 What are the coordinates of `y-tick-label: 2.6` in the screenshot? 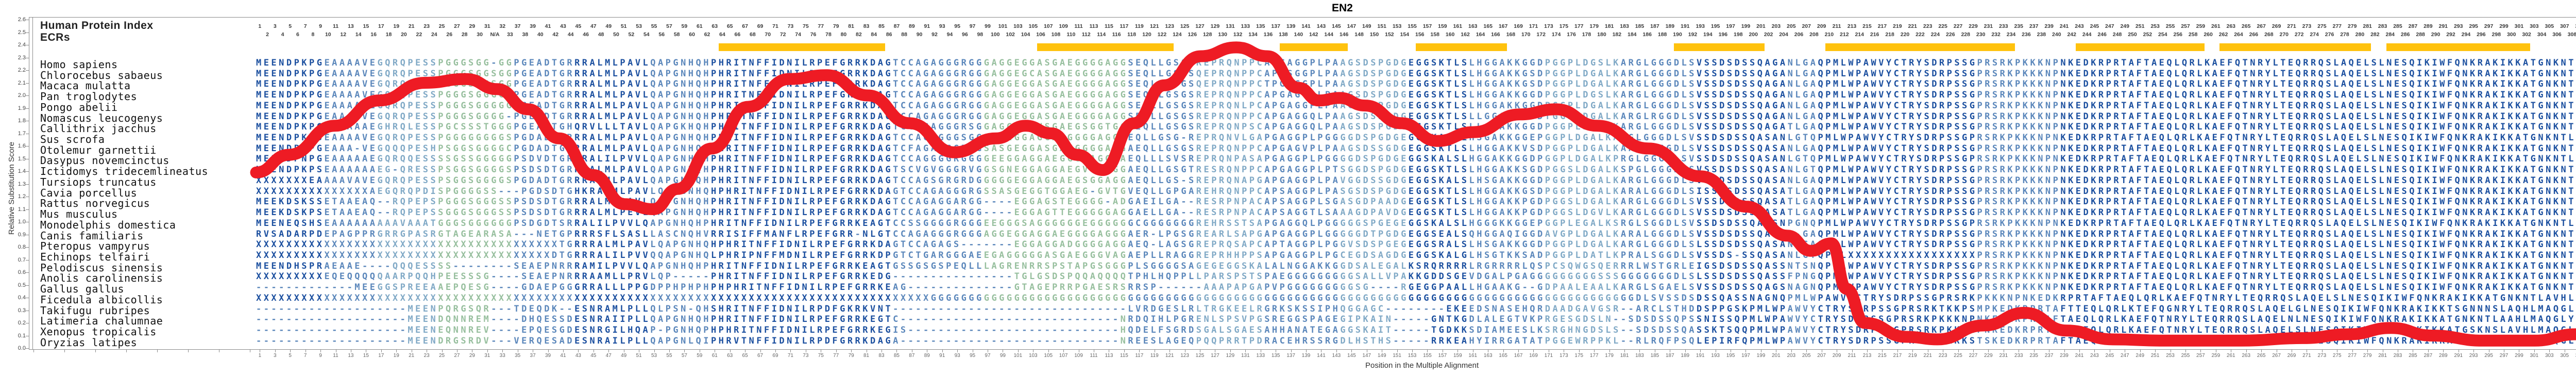 It's located at (22, 20).